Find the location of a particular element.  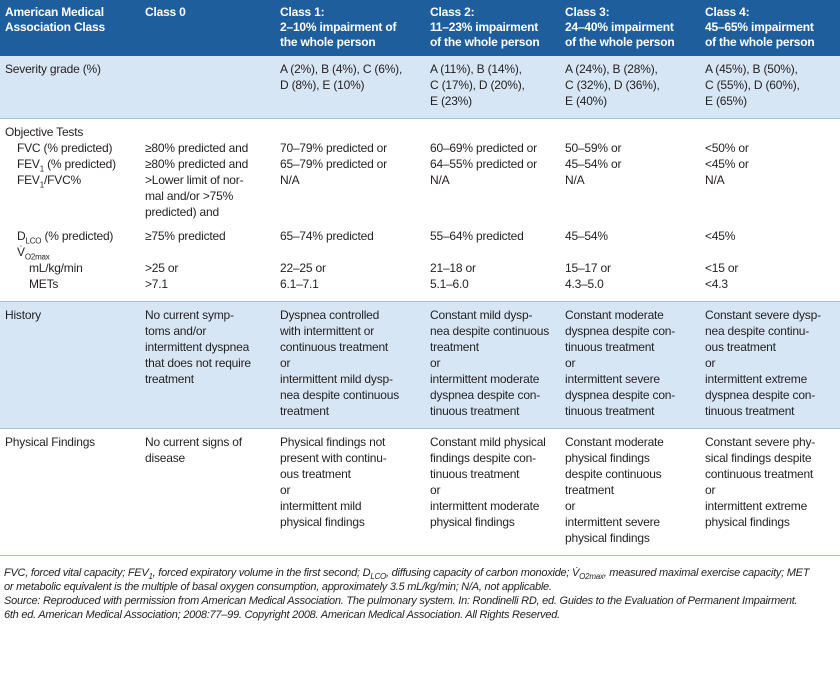

text-line: 4.3–5.0 is located at coordinates (584, 284).